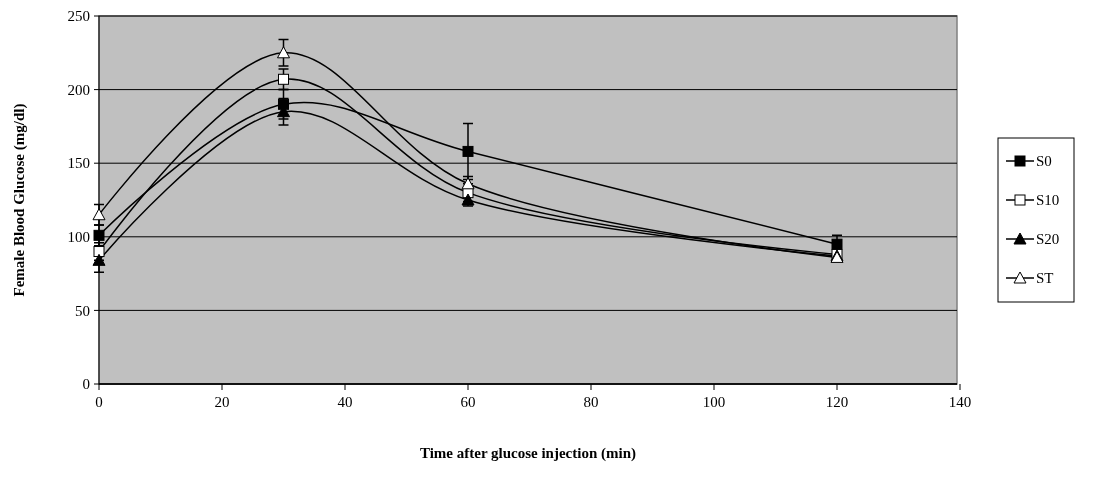 The height and width of the screenshot is (479, 1112). Describe the element at coordinates (1044, 161) in the screenshot. I see `legend-label: S0` at that location.